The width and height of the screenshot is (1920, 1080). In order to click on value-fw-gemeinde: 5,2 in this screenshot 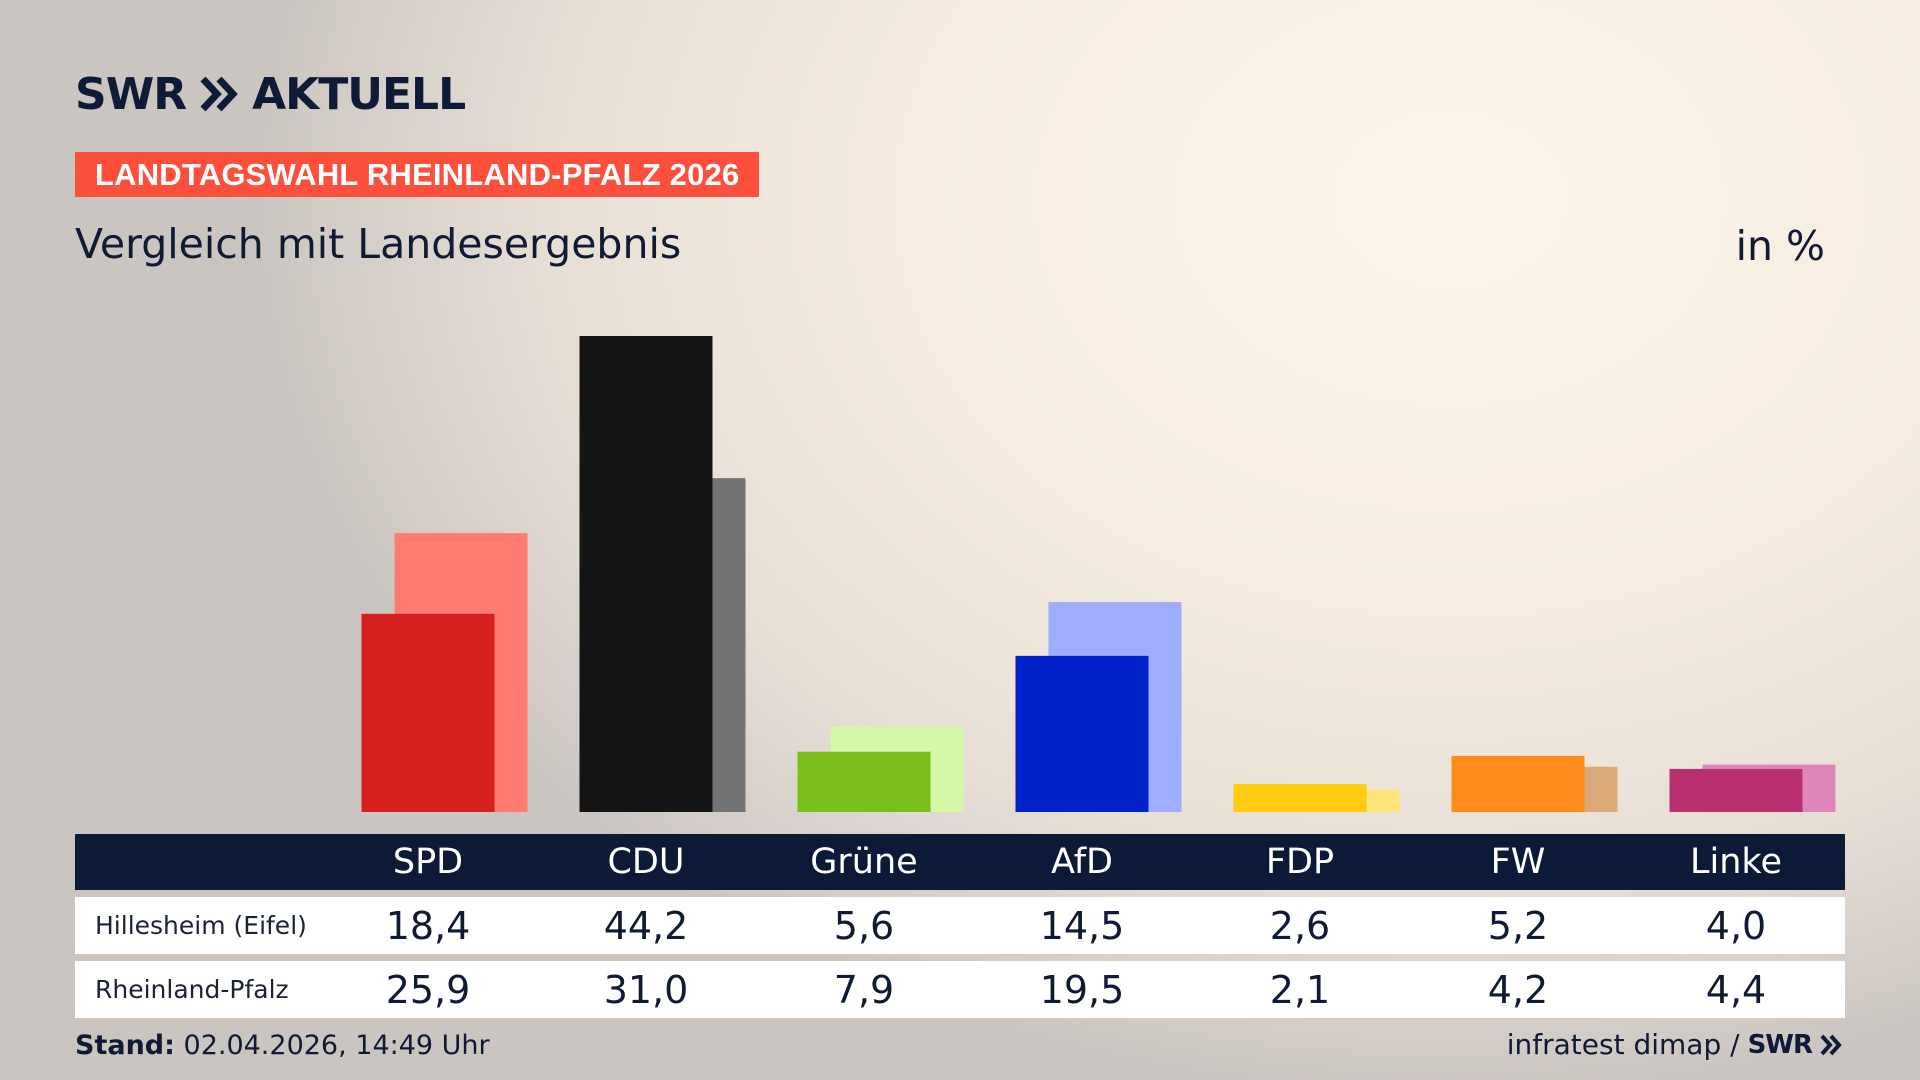, I will do `click(1518, 925)`.